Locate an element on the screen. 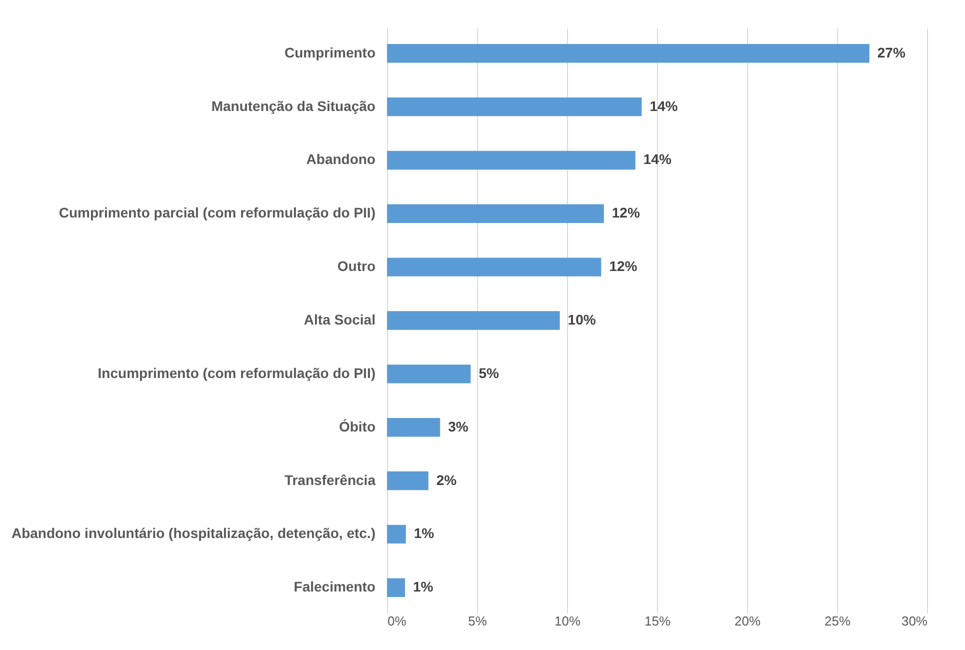  x-tick-label: 0% is located at coordinates (397, 621).